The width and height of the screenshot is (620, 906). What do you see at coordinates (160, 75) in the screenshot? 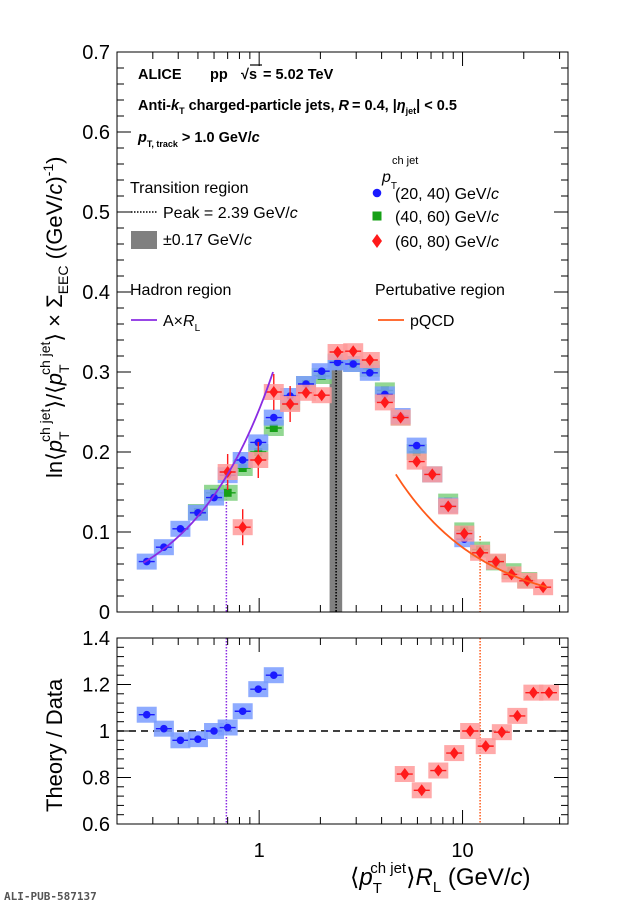
I see `experiment-label: ALICE` at bounding box center [160, 75].